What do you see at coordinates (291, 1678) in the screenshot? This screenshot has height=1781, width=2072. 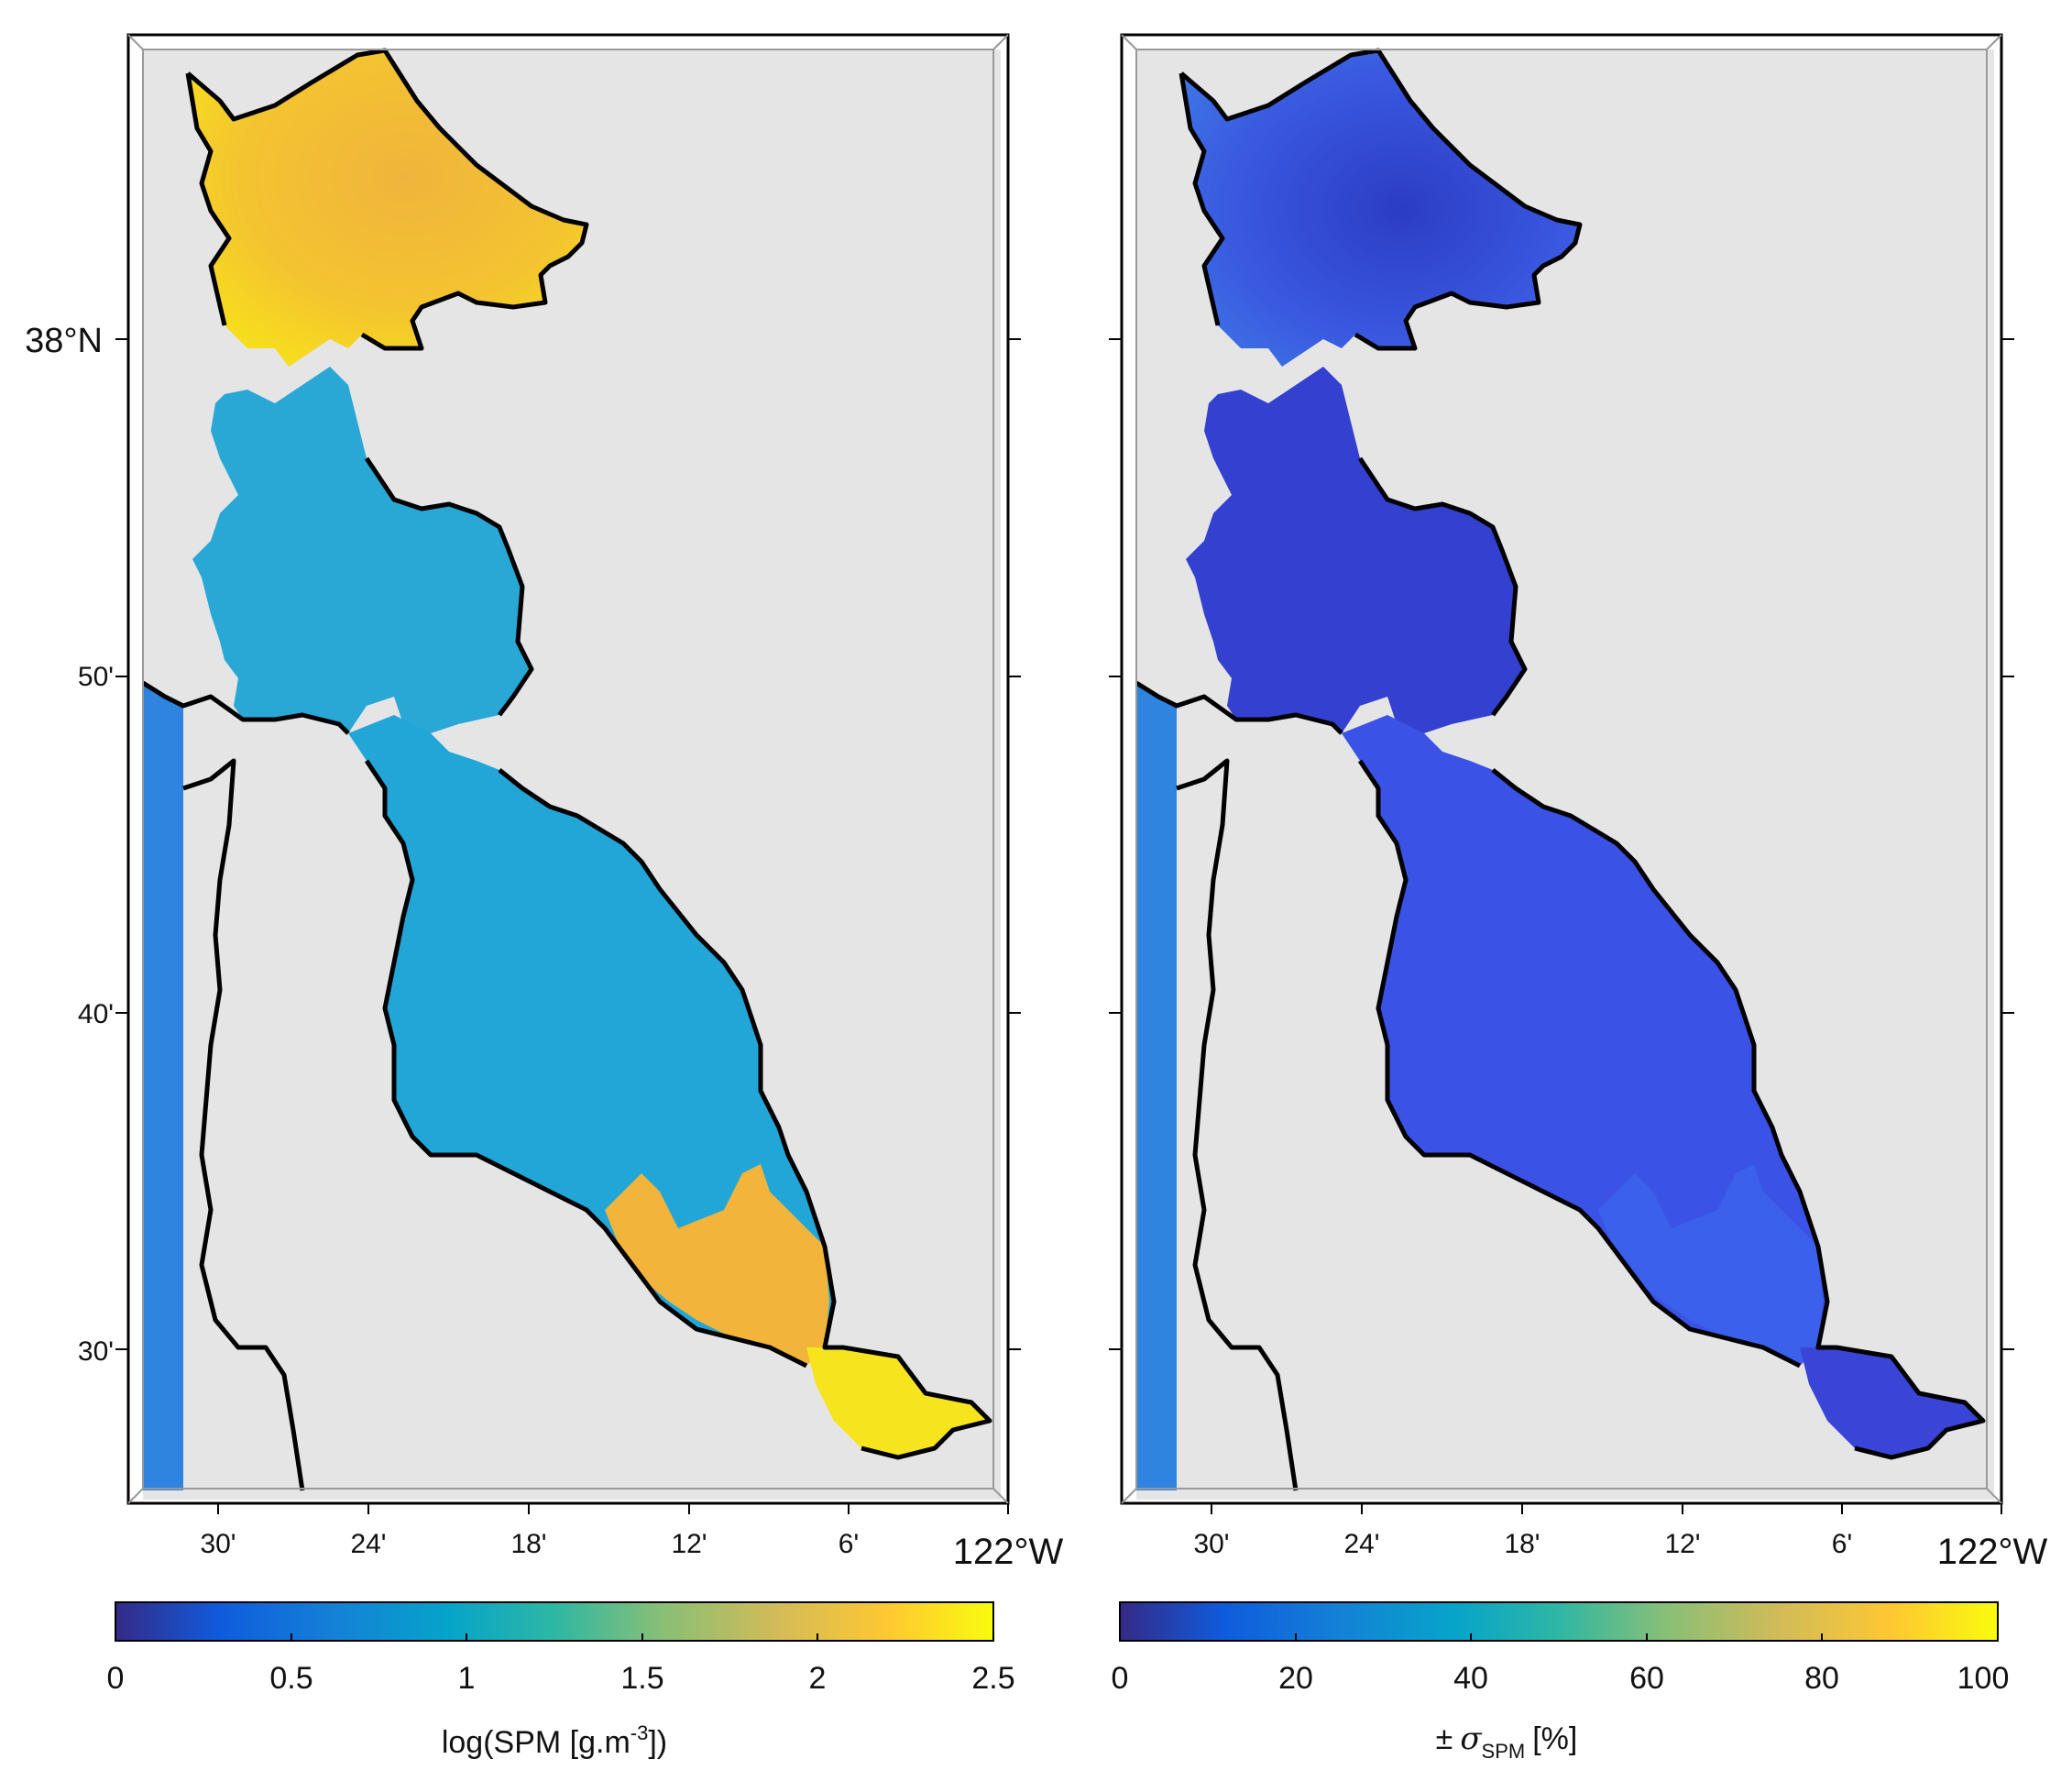 I see `cbar-tick-0-5: 0.5` at bounding box center [291, 1678].